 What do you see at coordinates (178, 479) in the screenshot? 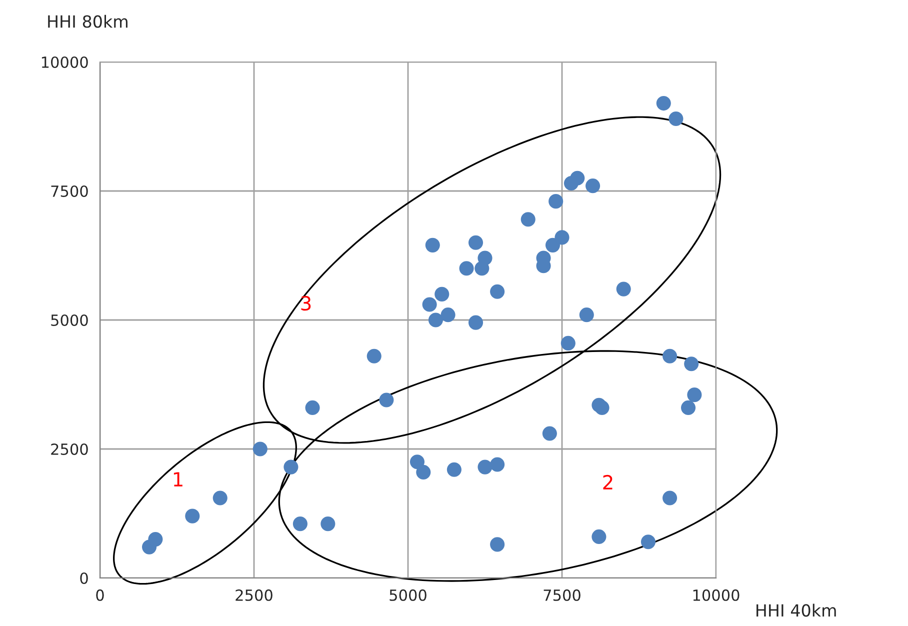
I see `annotation: 1` at bounding box center [178, 479].